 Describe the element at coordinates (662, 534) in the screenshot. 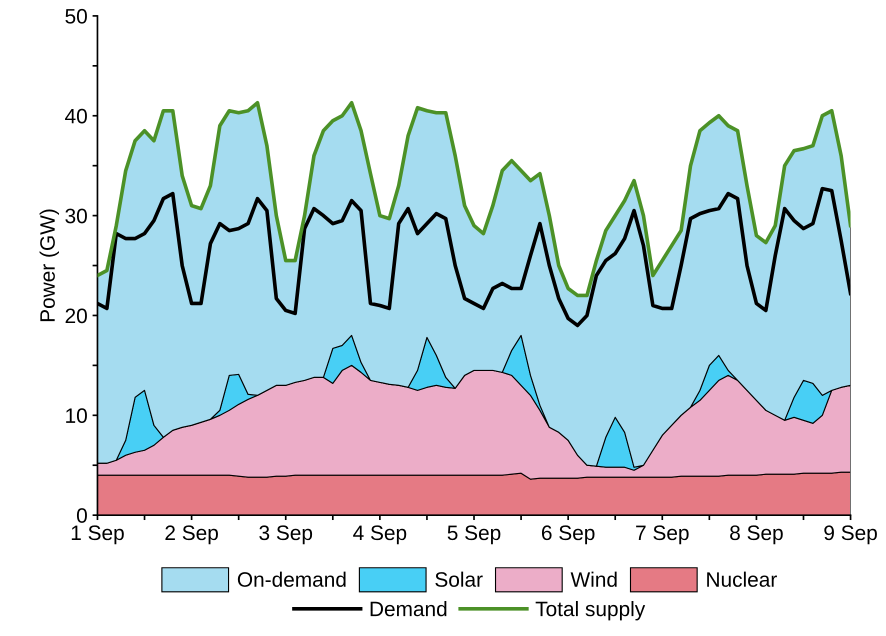

I see `x-tick-label: 7 Sep` at that location.